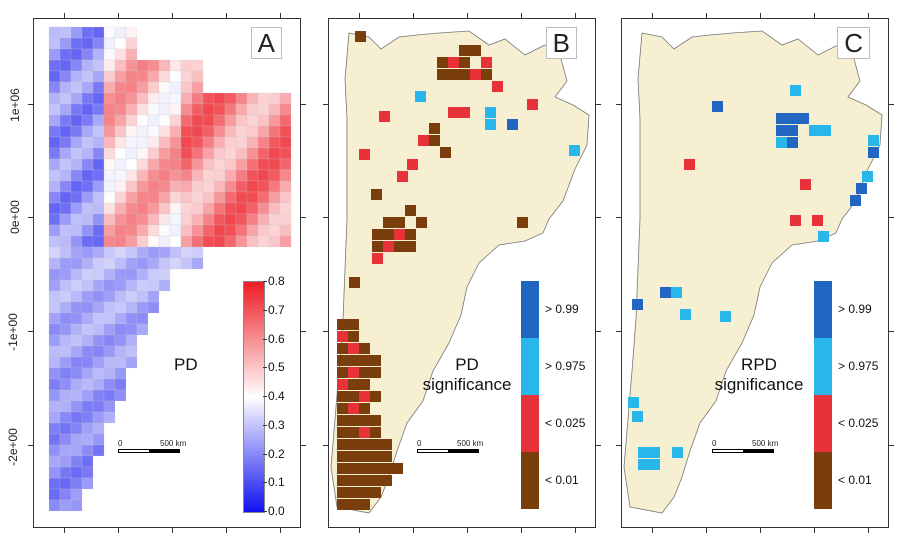 This screenshot has height=559, width=905. What do you see at coordinates (186, 364) in the screenshot?
I see `panel-a-map-label: PD` at bounding box center [186, 364].